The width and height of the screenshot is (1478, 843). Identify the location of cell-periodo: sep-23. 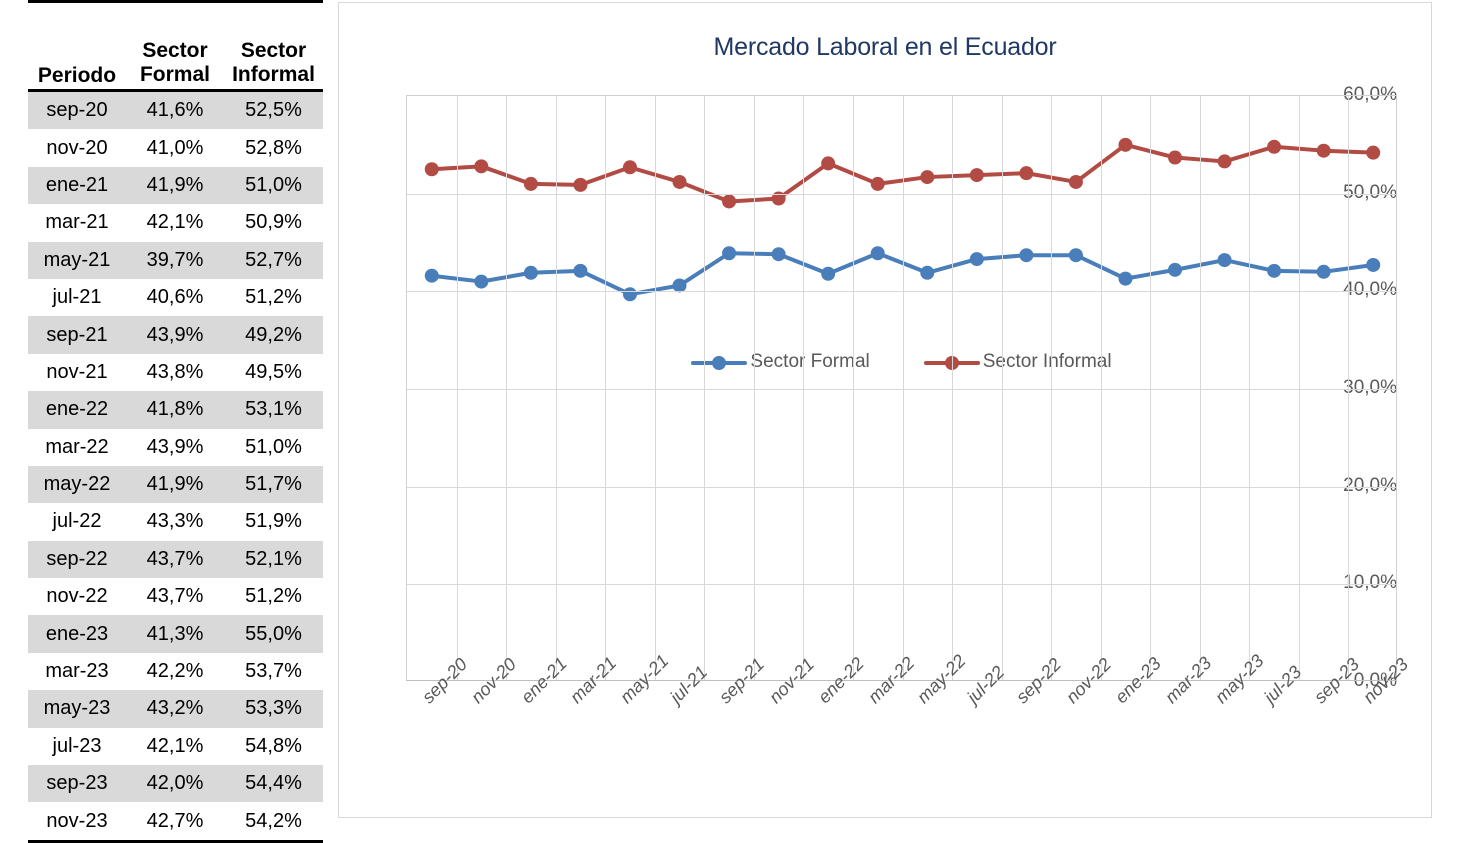
(77, 784).